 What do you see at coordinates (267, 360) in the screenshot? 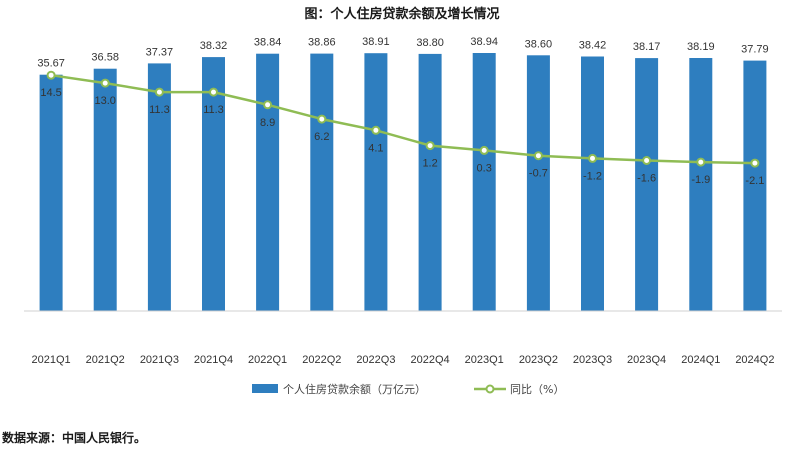
I see `x-tick-2022Q1: 2022Q1` at bounding box center [267, 360].